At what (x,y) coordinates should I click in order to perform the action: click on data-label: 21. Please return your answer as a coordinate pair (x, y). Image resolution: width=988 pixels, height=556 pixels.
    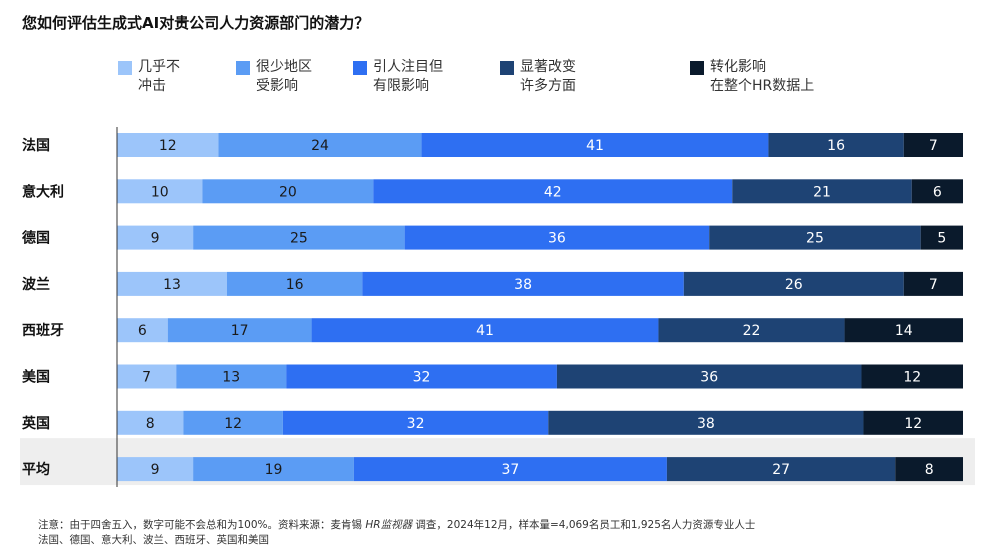
    Looking at the image, I should click on (822, 192).